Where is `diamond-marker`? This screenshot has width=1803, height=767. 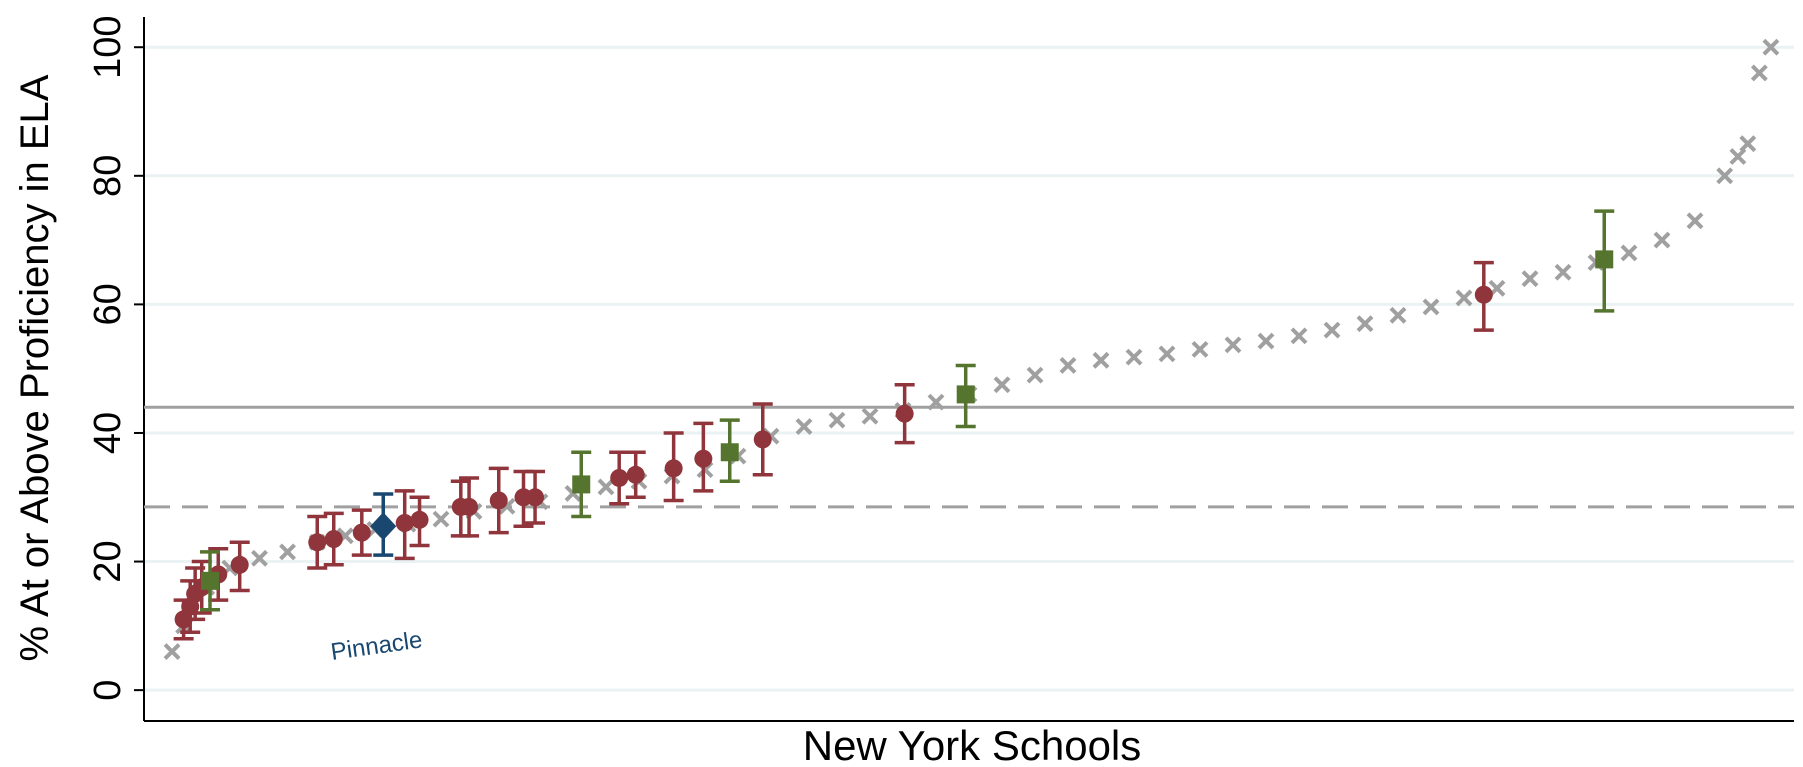 diamond-marker is located at coordinates (383, 526).